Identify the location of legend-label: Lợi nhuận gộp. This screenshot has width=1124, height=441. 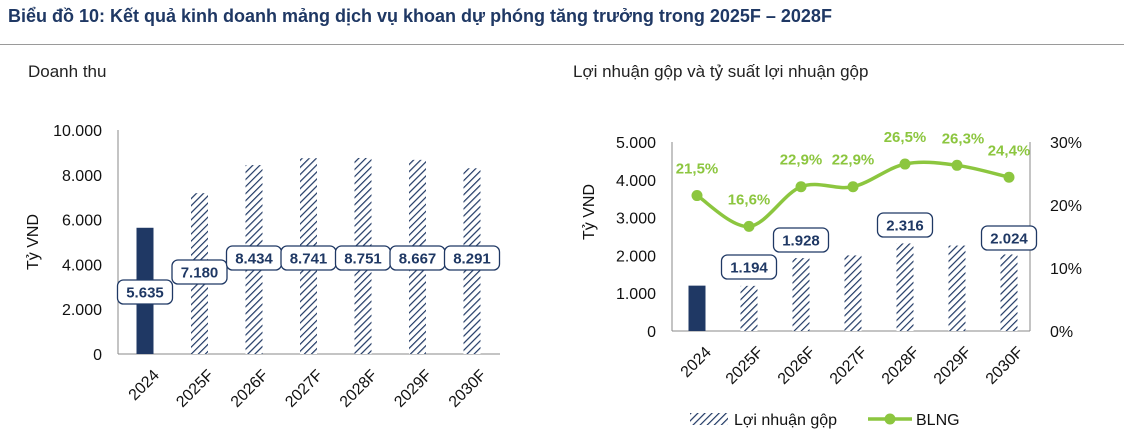
(785, 420).